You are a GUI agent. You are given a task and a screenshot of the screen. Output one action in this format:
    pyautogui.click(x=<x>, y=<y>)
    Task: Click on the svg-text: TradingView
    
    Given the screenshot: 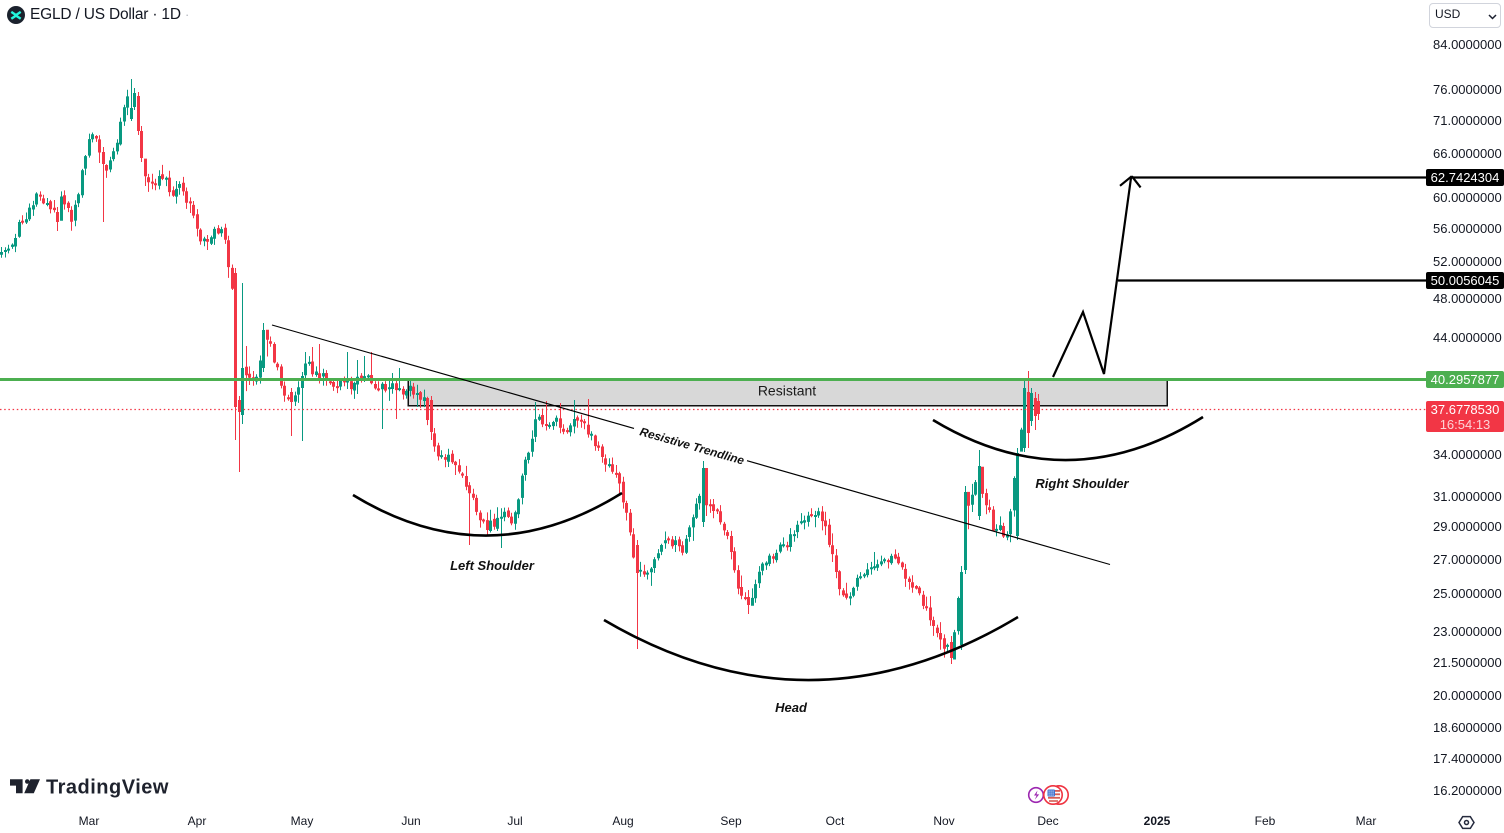 What is the action you would take?
    pyautogui.click(x=107, y=788)
    